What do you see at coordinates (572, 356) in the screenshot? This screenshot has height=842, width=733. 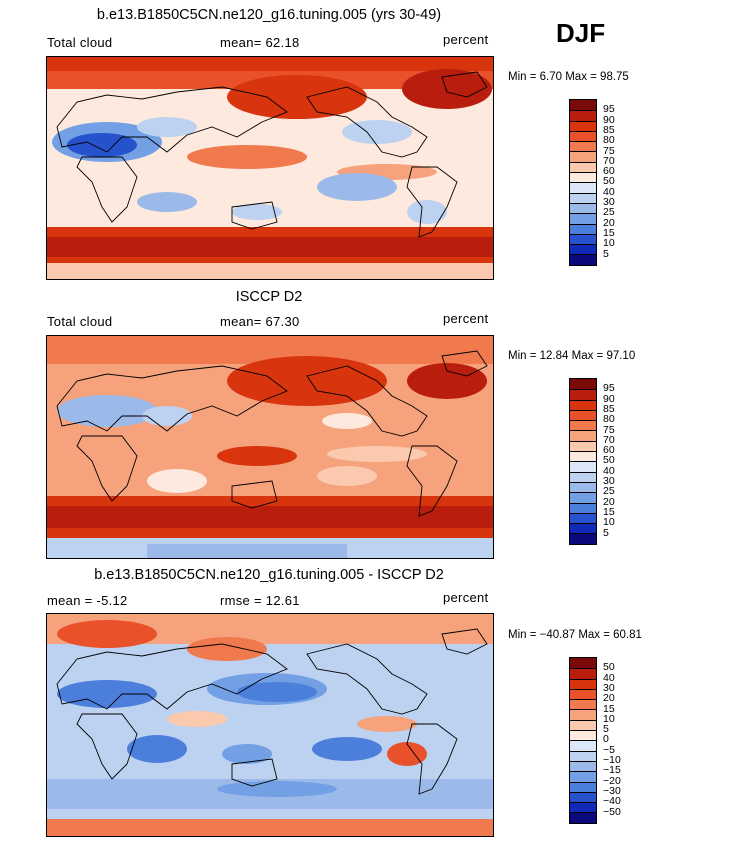 I see `panel-2-minmax: Min = 12.84 Max = 97.10` at bounding box center [572, 356].